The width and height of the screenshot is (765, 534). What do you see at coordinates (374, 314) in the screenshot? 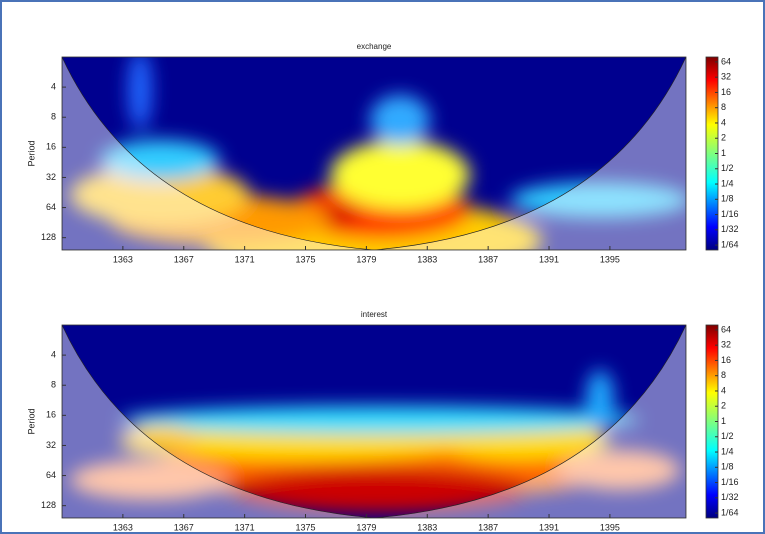
I see `panel-title: interest` at bounding box center [374, 314].